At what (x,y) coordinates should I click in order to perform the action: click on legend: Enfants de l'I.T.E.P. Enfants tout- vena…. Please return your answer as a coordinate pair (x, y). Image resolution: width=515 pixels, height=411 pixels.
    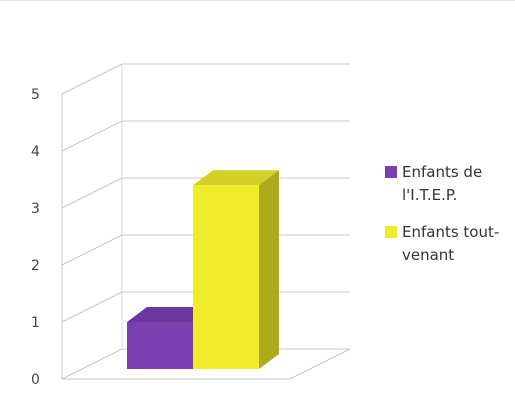
    Looking at the image, I should click on (442, 213).